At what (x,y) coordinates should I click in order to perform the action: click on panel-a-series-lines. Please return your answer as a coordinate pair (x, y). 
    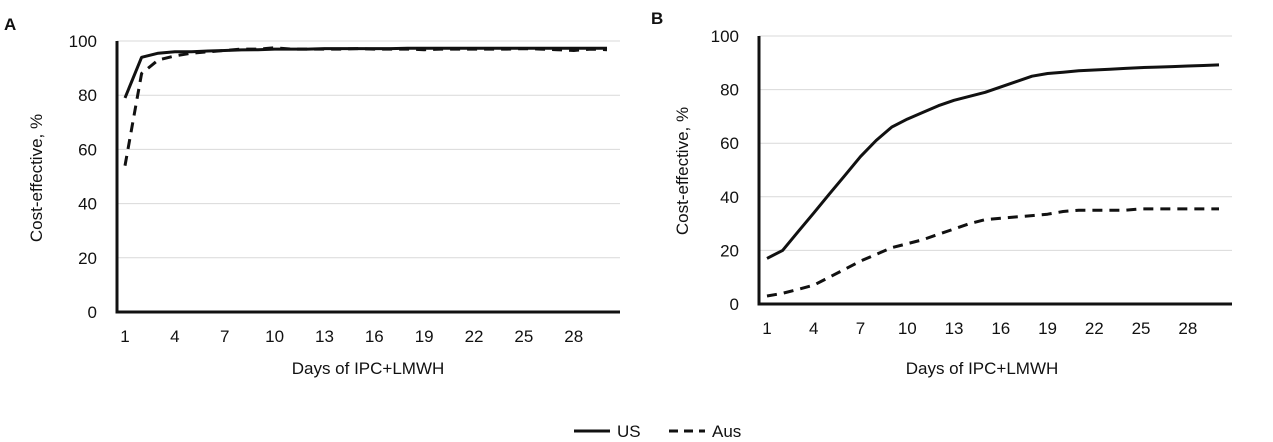
    Looking at the image, I should click on (365, 106).